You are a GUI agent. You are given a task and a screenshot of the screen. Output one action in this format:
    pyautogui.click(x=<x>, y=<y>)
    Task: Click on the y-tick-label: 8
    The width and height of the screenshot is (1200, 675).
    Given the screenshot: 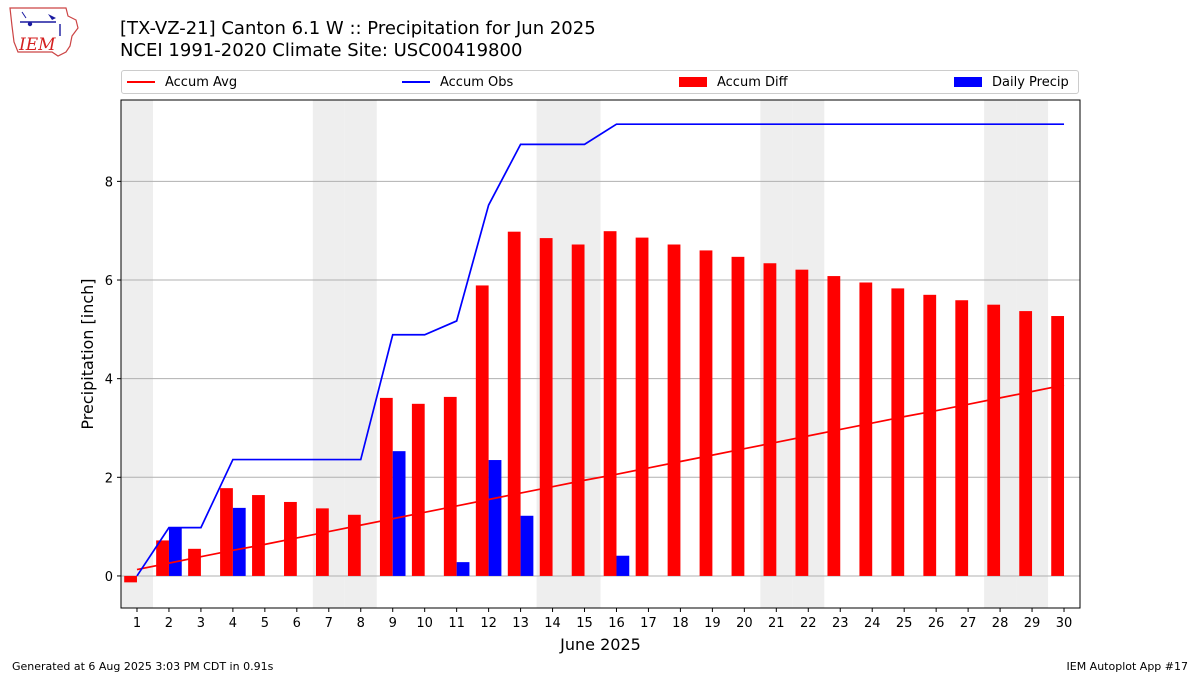 What is the action you would take?
    pyautogui.click(x=109, y=182)
    